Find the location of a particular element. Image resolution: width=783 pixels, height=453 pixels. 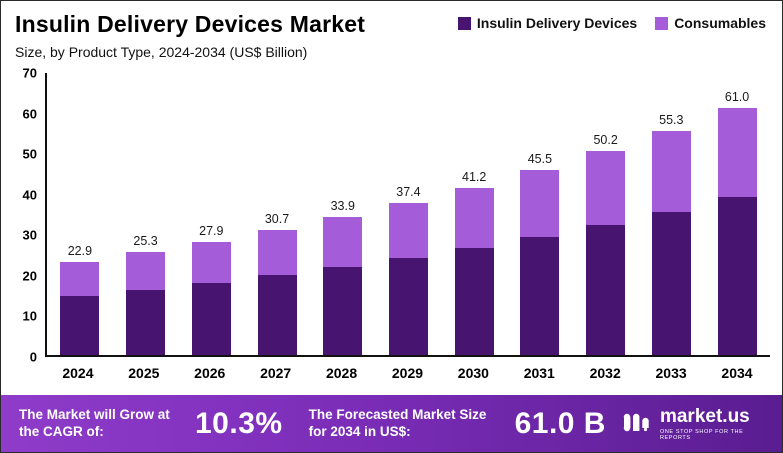

legend-item-devices: Insulin Delivery Devices is located at coordinates (547, 23).